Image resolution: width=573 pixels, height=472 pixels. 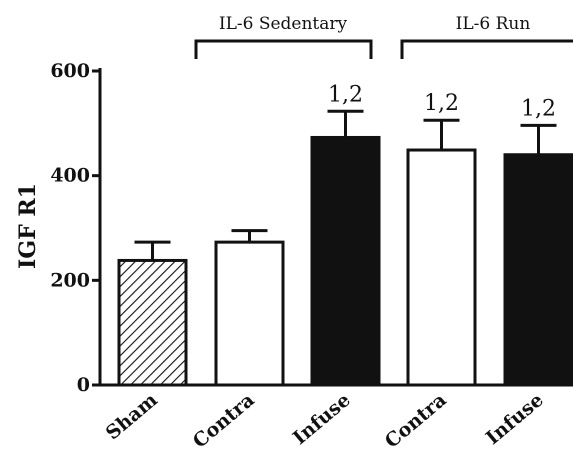 What do you see at coordinates (83, 385) in the screenshot?
I see `y-tick-label: 0` at bounding box center [83, 385].